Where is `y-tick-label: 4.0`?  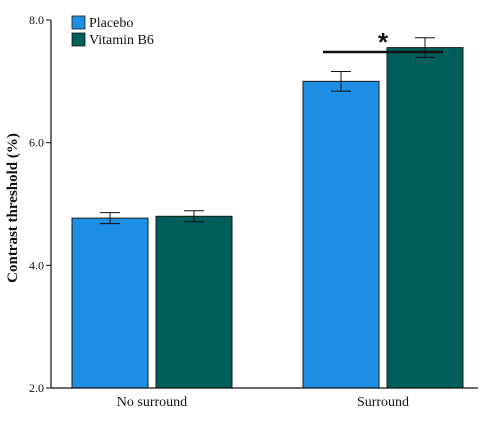 y-tick-label: 4.0 is located at coordinates (36, 265).